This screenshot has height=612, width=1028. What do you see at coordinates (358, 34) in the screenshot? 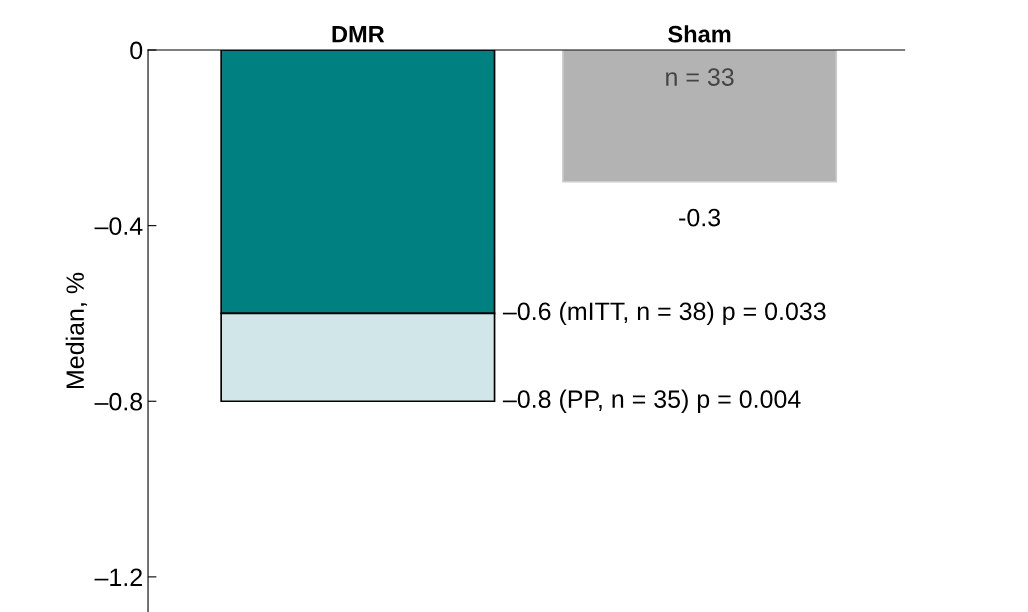
I see `x-tick-label: DMR` at bounding box center [358, 34].